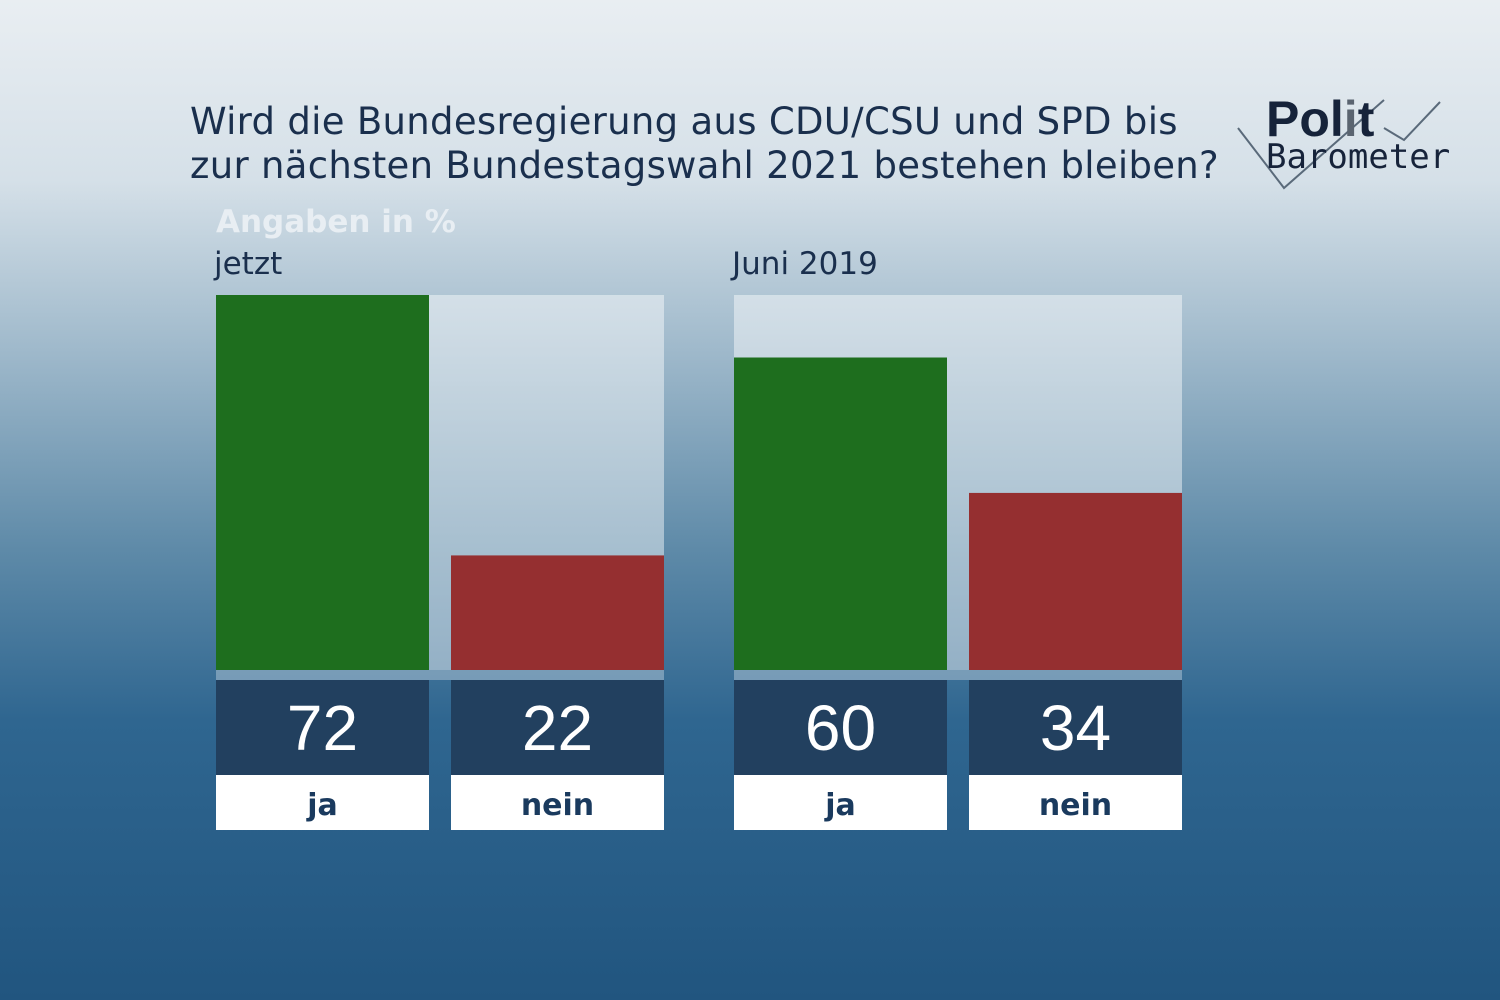 This screenshot has width=1500, height=1000. Describe the element at coordinates (1320, 119) in the screenshot. I see `svg-text: Polit` at that location.